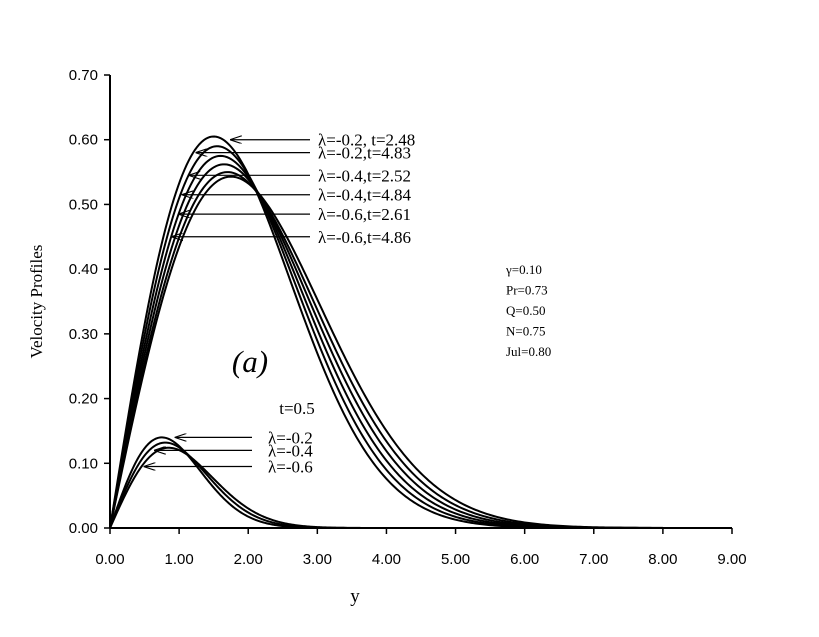  I want to click on x-tick-label: 9.00, so click(731, 559).